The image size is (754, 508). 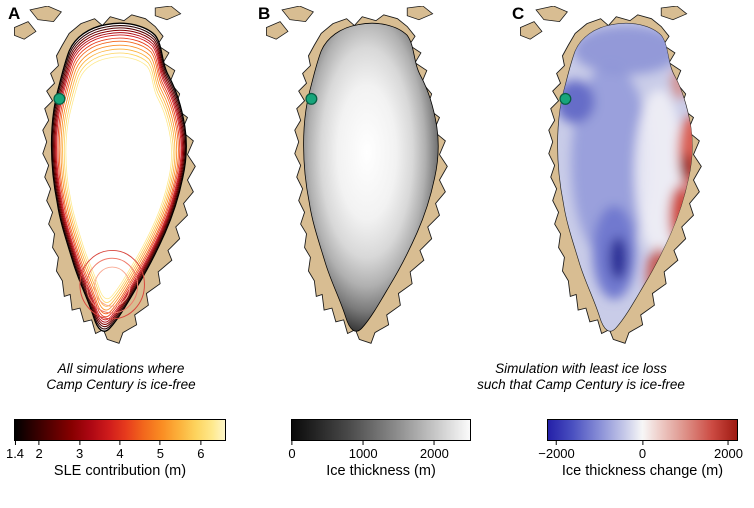 I want to click on colorbar-tick: 1.4, so click(x=15, y=451).